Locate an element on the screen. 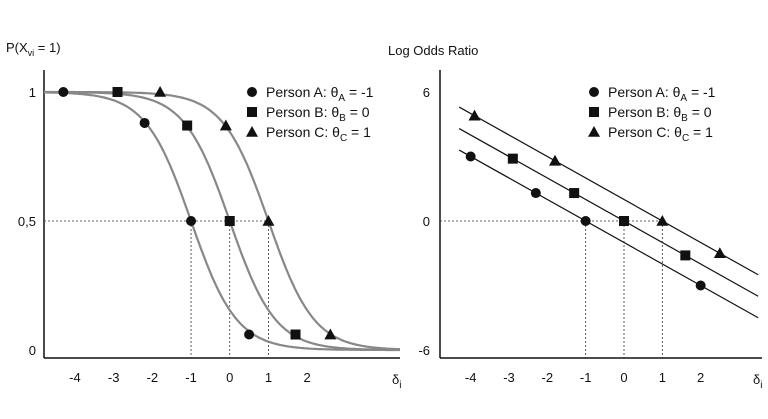 This screenshot has width=768, height=419. left-x-tick-label: 2 is located at coordinates (307, 377).